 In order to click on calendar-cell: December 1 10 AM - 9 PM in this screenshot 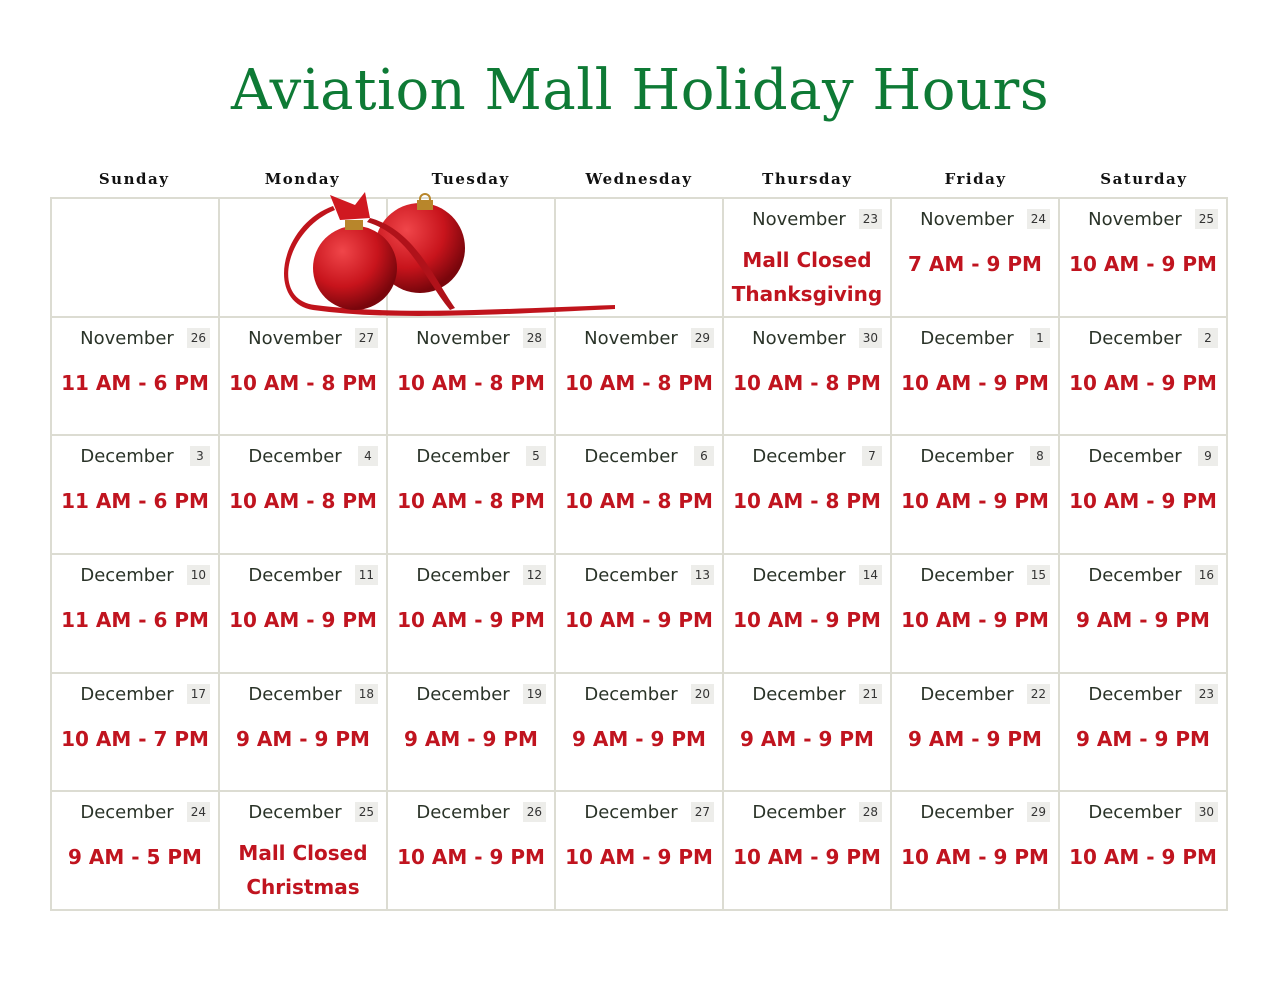, I will do `click(976, 377)`.